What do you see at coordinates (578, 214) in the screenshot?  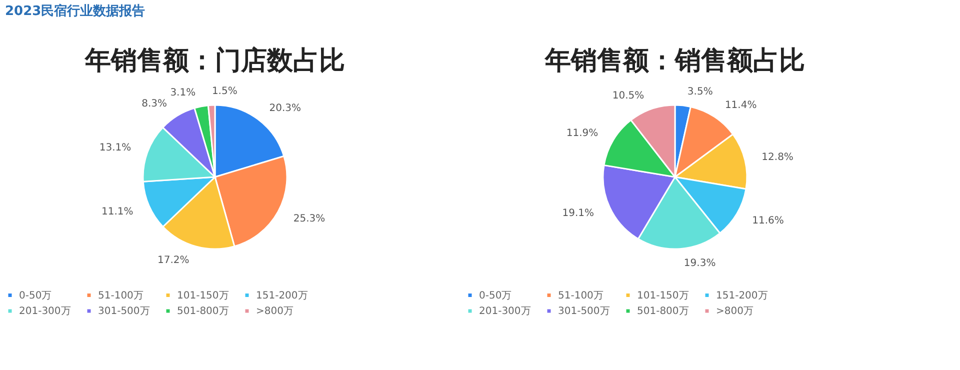 I see `data-label: 19.1%` at bounding box center [578, 214].